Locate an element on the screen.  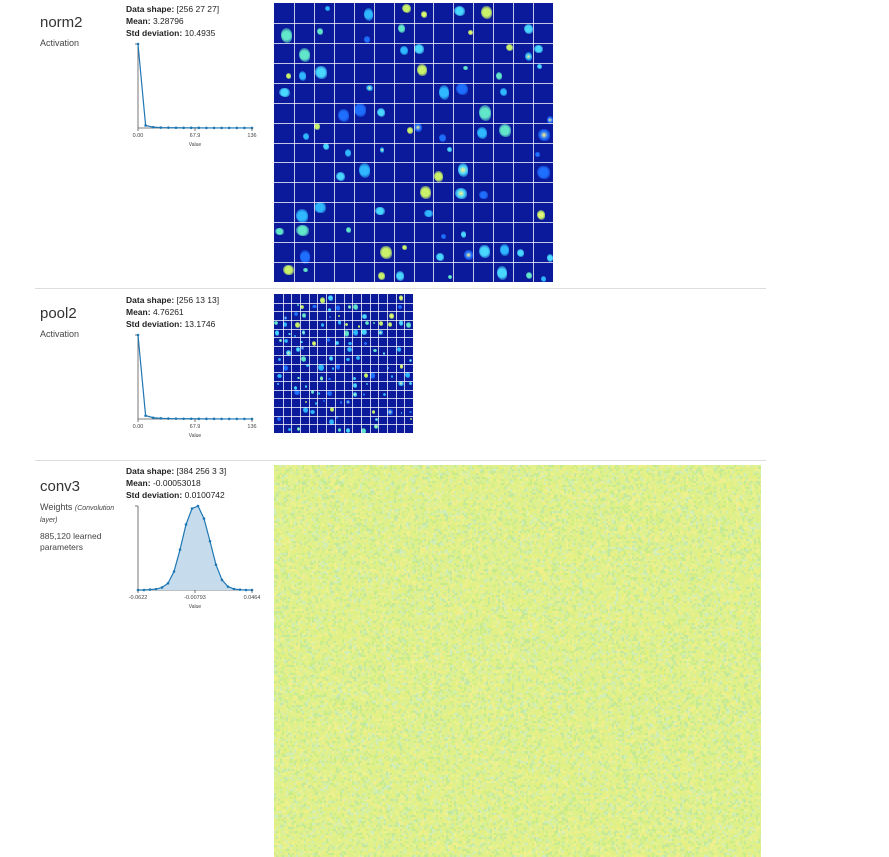
histogram-area is located at coordinates (195, 548).